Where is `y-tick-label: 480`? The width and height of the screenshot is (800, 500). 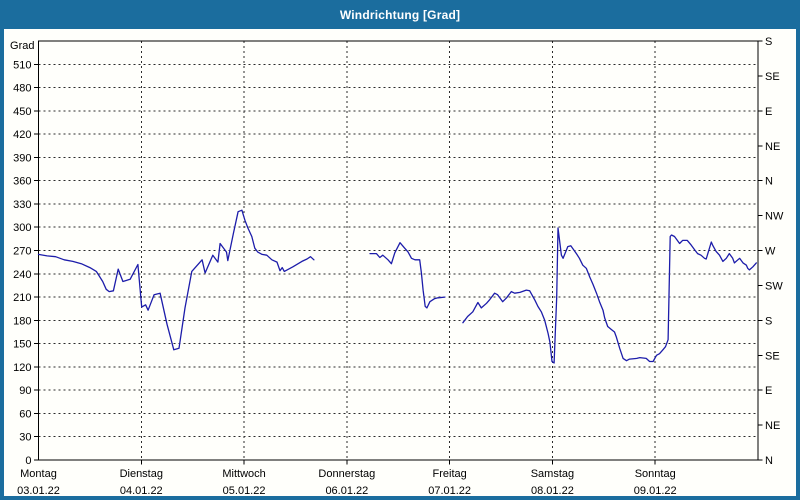 y-tick-label: 480 is located at coordinates (22, 89).